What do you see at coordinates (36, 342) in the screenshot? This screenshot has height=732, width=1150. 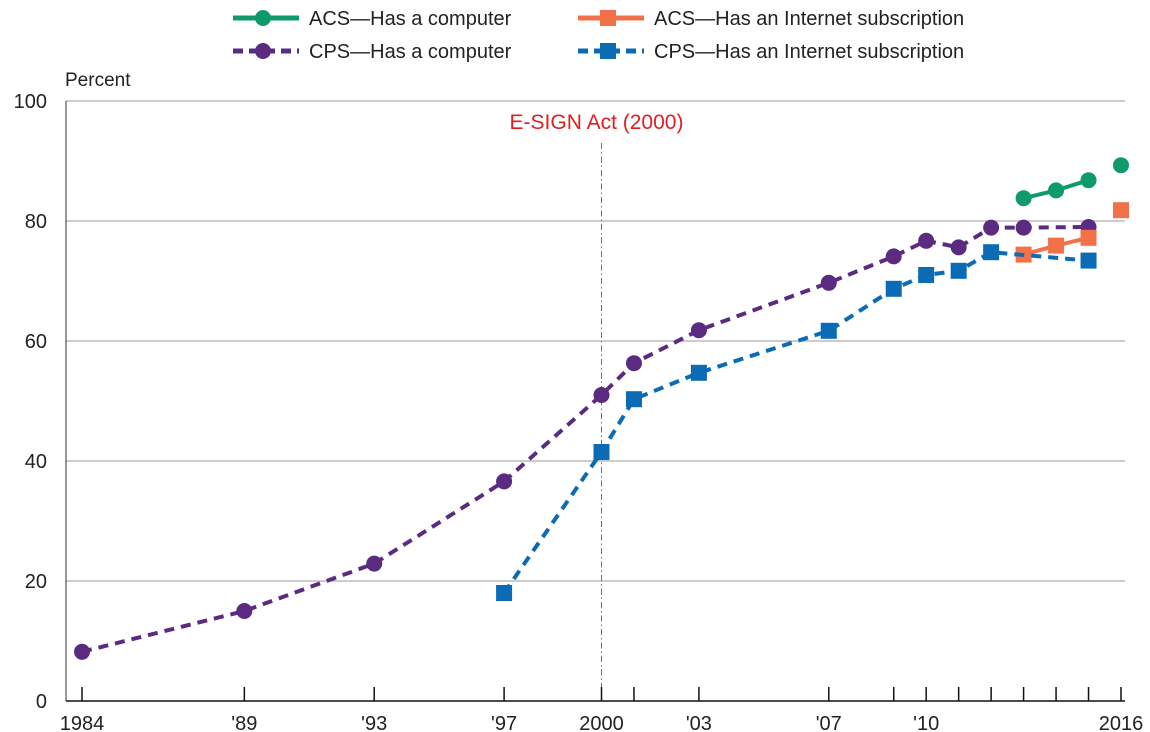 I see `y-tick-label-60: 60` at bounding box center [36, 342].